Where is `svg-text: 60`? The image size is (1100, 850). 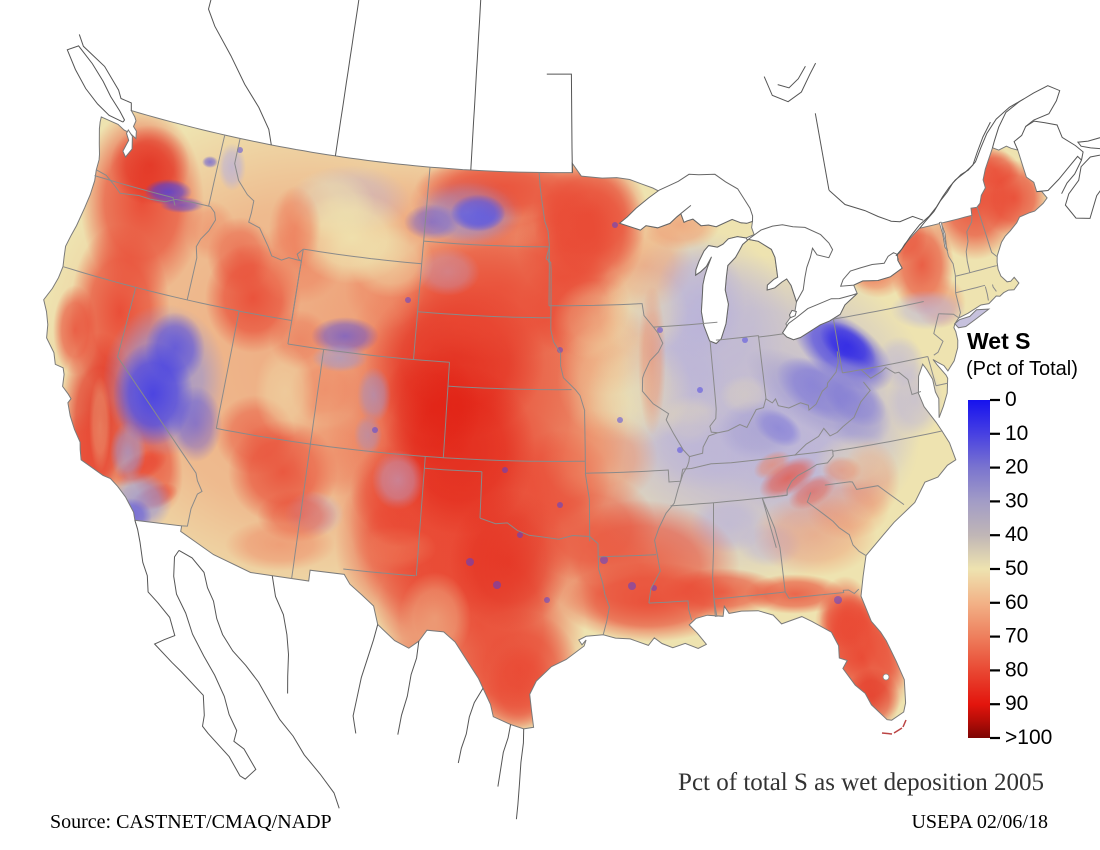 svg-text: 60 is located at coordinates (1016, 602).